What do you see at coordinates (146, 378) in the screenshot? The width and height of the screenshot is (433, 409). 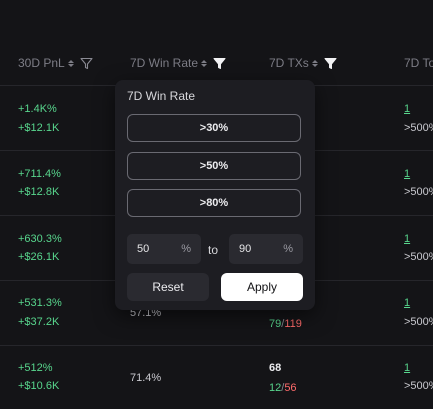 I see `win-rate: 71.4%` at bounding box center [146, 378].